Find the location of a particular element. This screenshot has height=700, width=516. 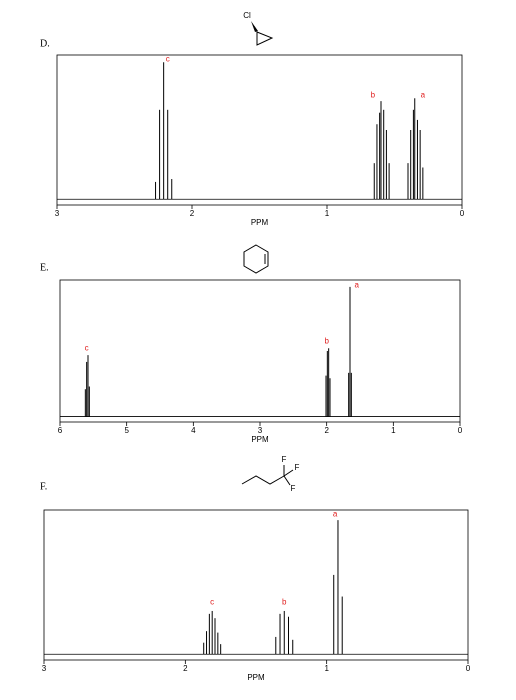

atom-label: Cl is located at coordinates (247, 15).